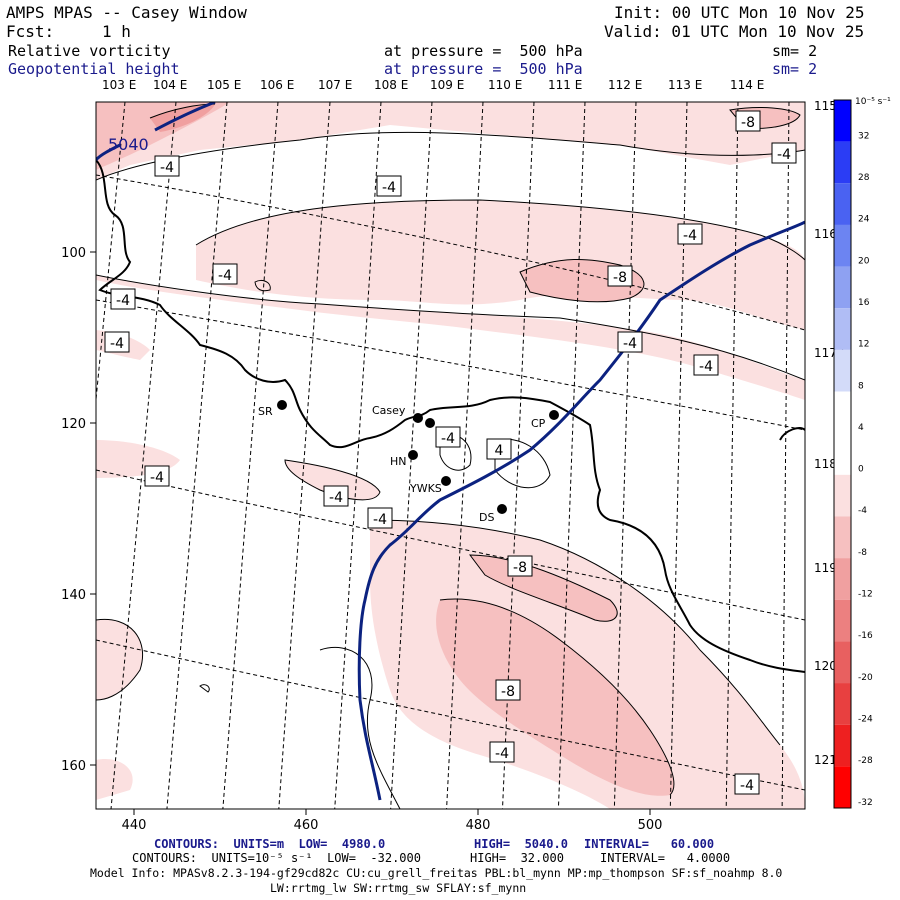 Image resolution: width=900 pixels, height=900 pixels. I want to click on contour-label-7: -8, so click(620, 278).